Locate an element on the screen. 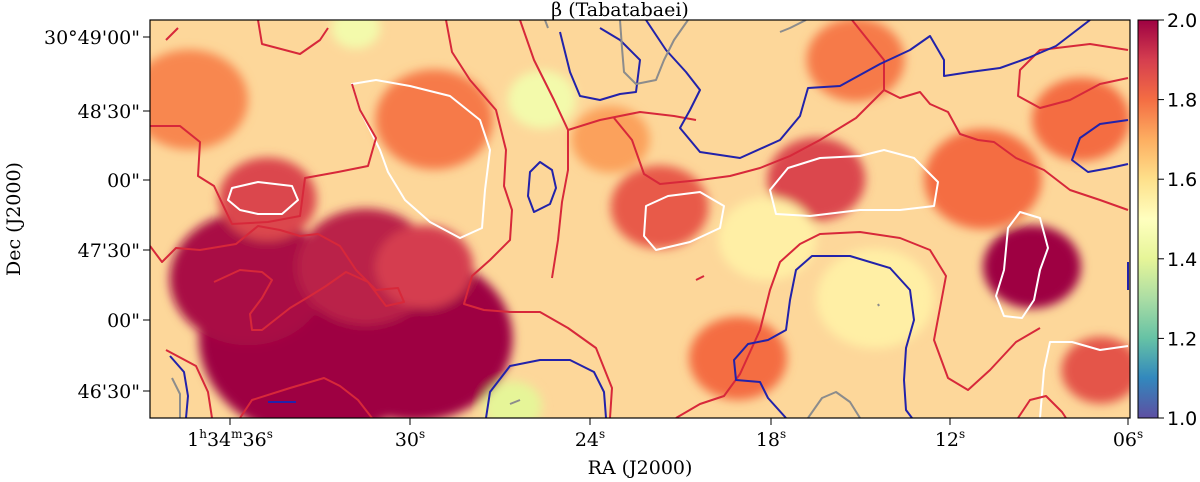 The width and height of the screenshot is (1200, 482). colorbar-tick-label: 2.0 is located at coordinates (1182, 21).